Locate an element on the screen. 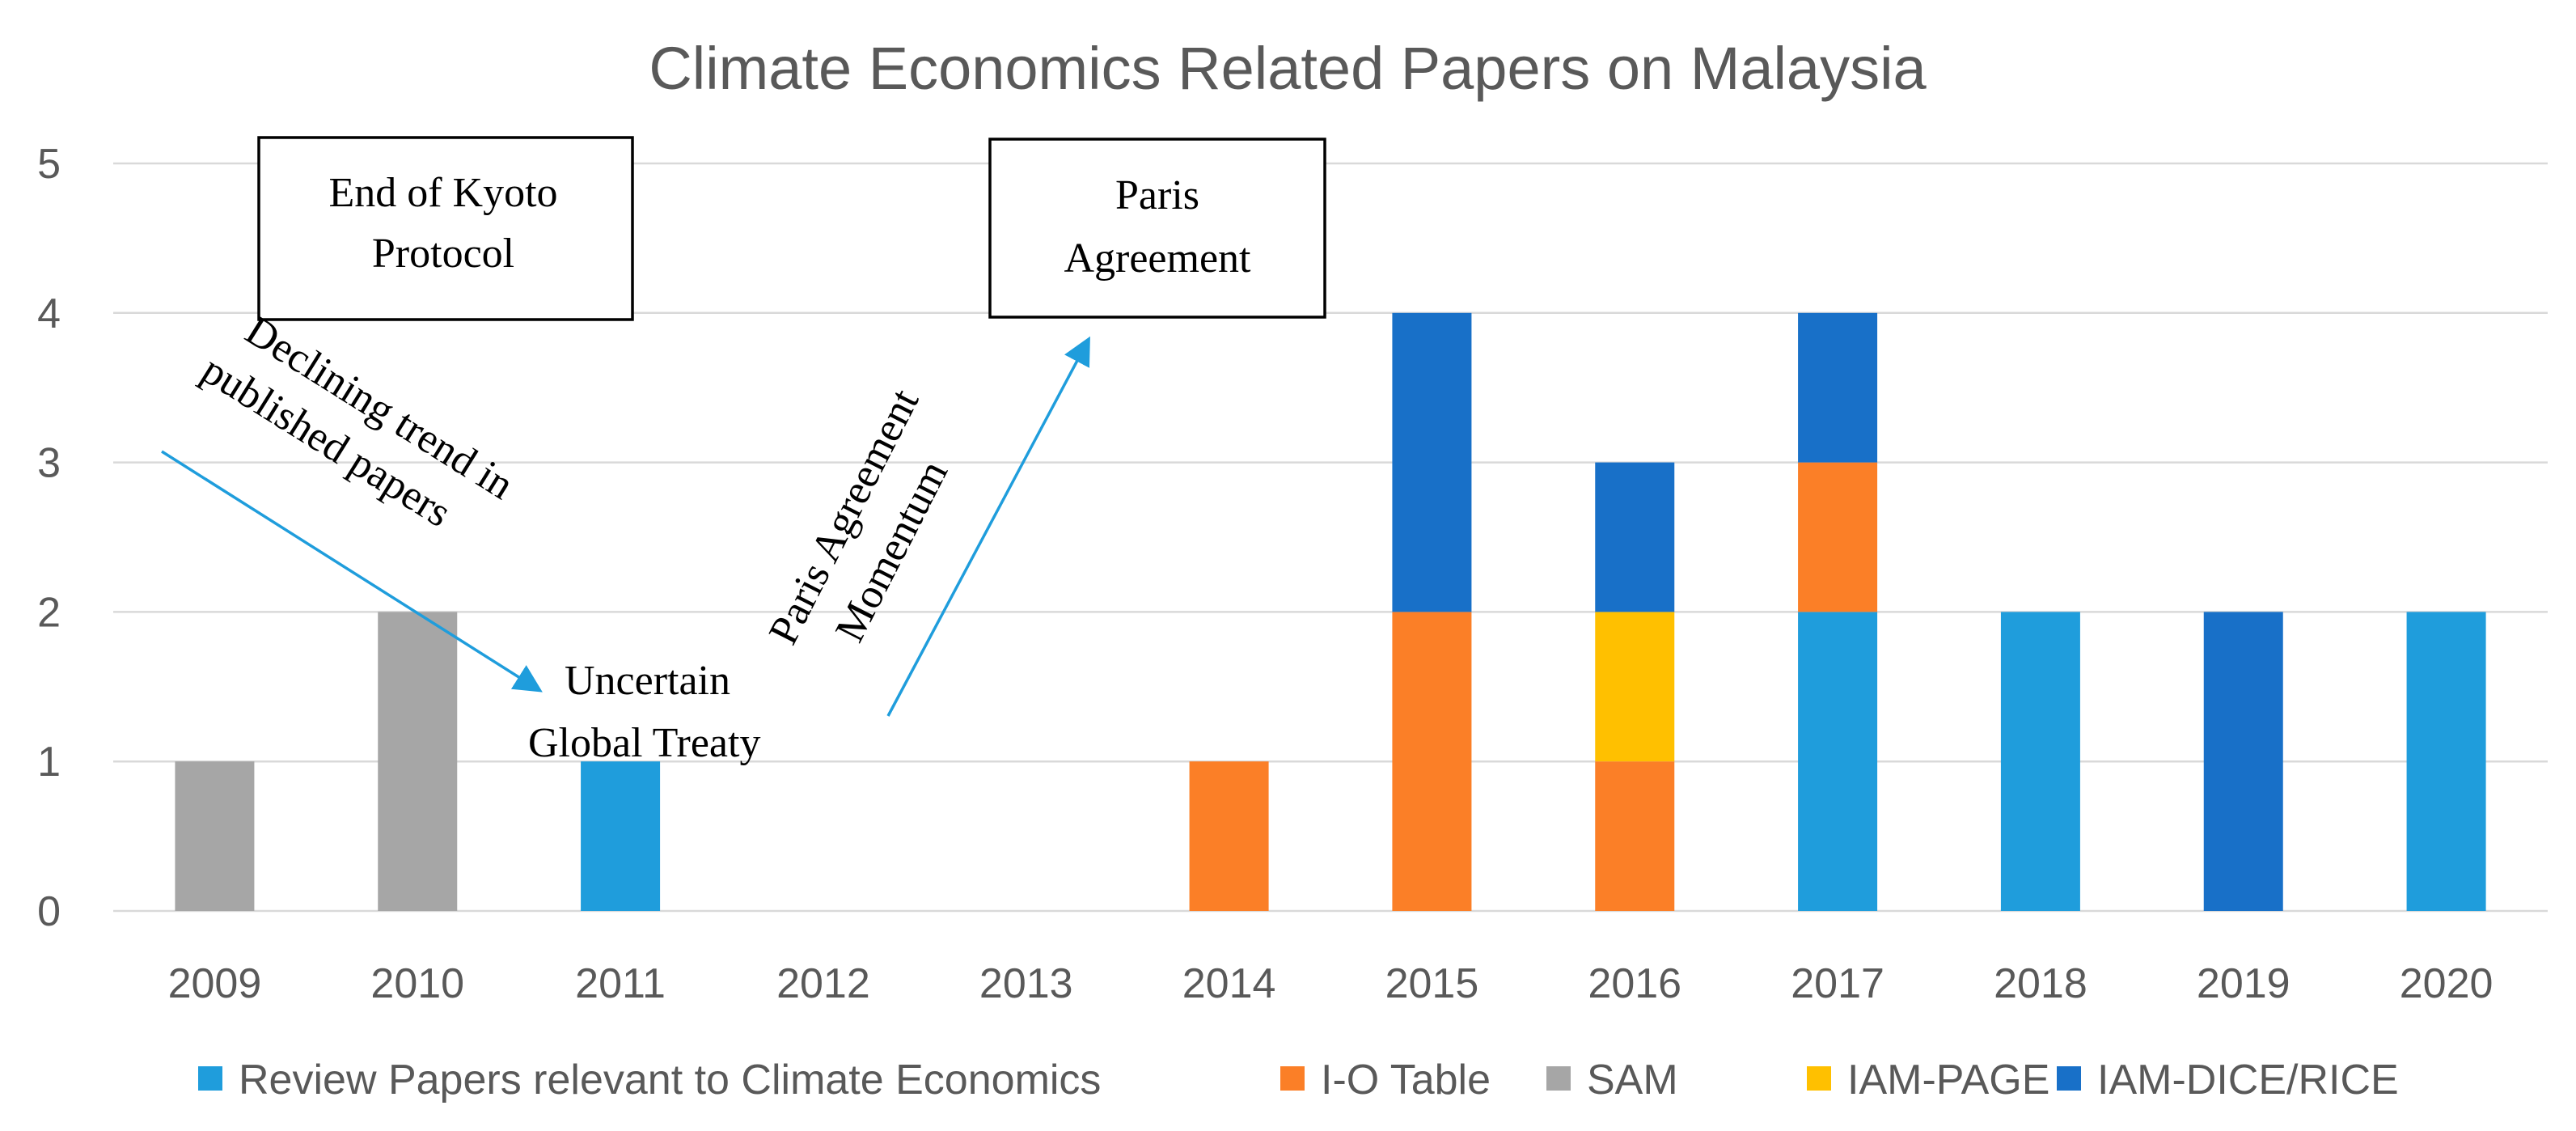 The image size is (2576, 1131). x-tick-label: 2020 is located at coordinates (2447, 983).